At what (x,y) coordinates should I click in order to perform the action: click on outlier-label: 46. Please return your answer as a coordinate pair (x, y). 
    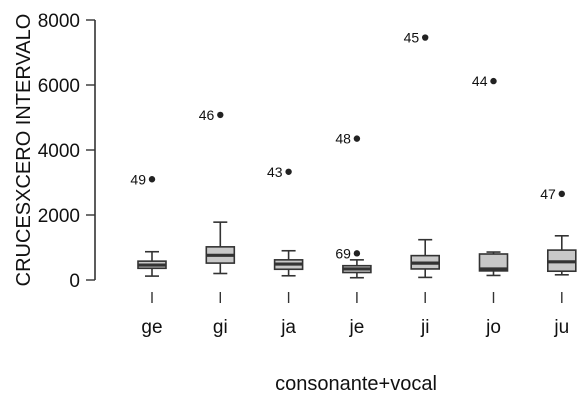
    Looking at the image, I should click on (207, 115).